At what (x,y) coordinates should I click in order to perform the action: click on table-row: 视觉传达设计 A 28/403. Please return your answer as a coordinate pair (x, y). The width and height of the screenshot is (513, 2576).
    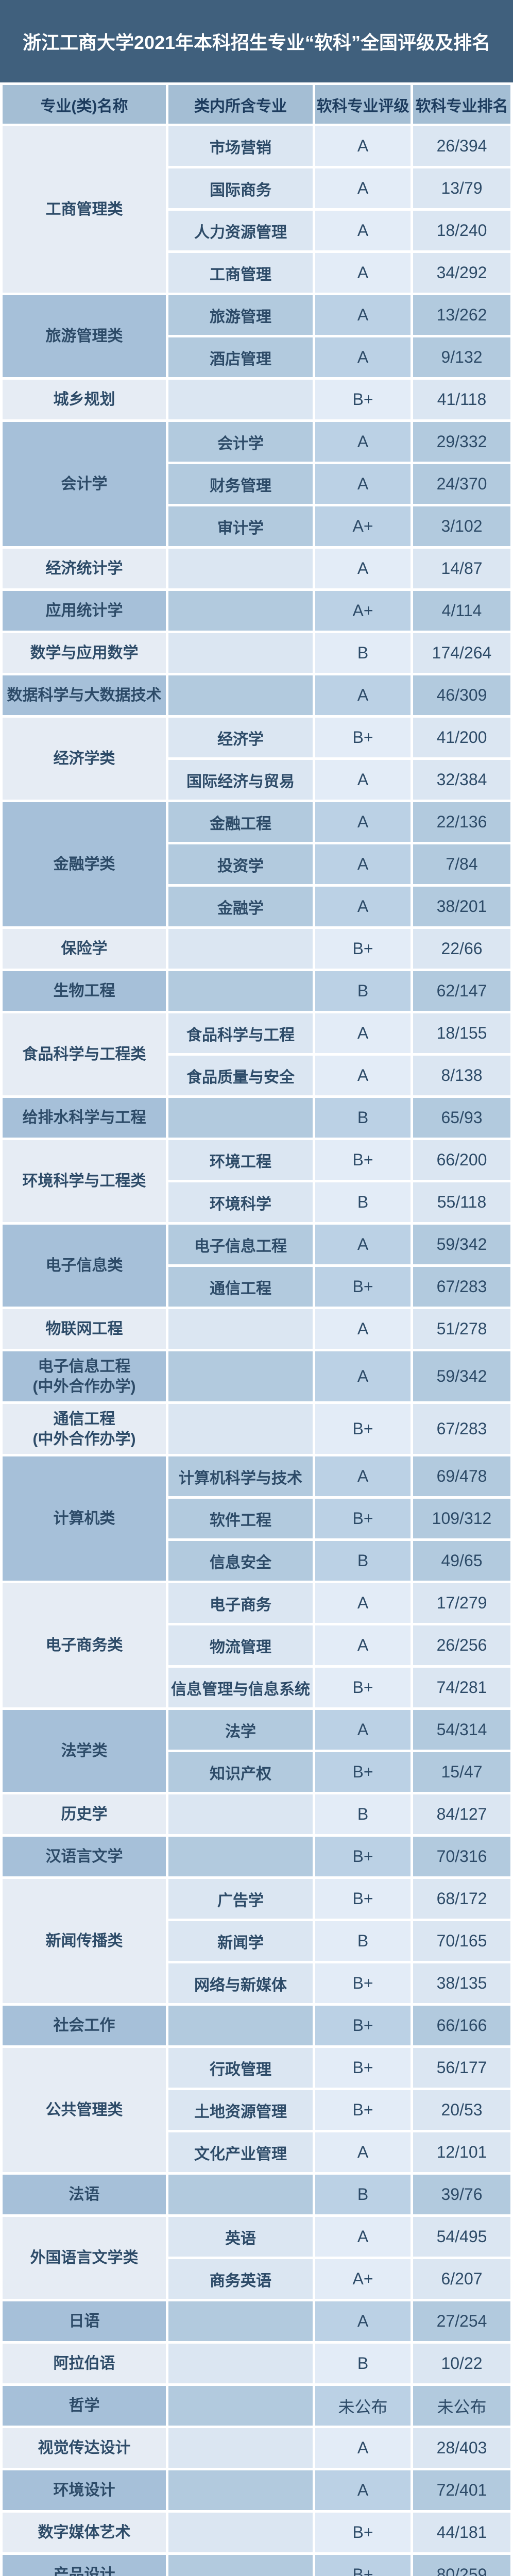
    Looking at the image, I should click on (256, 2448).